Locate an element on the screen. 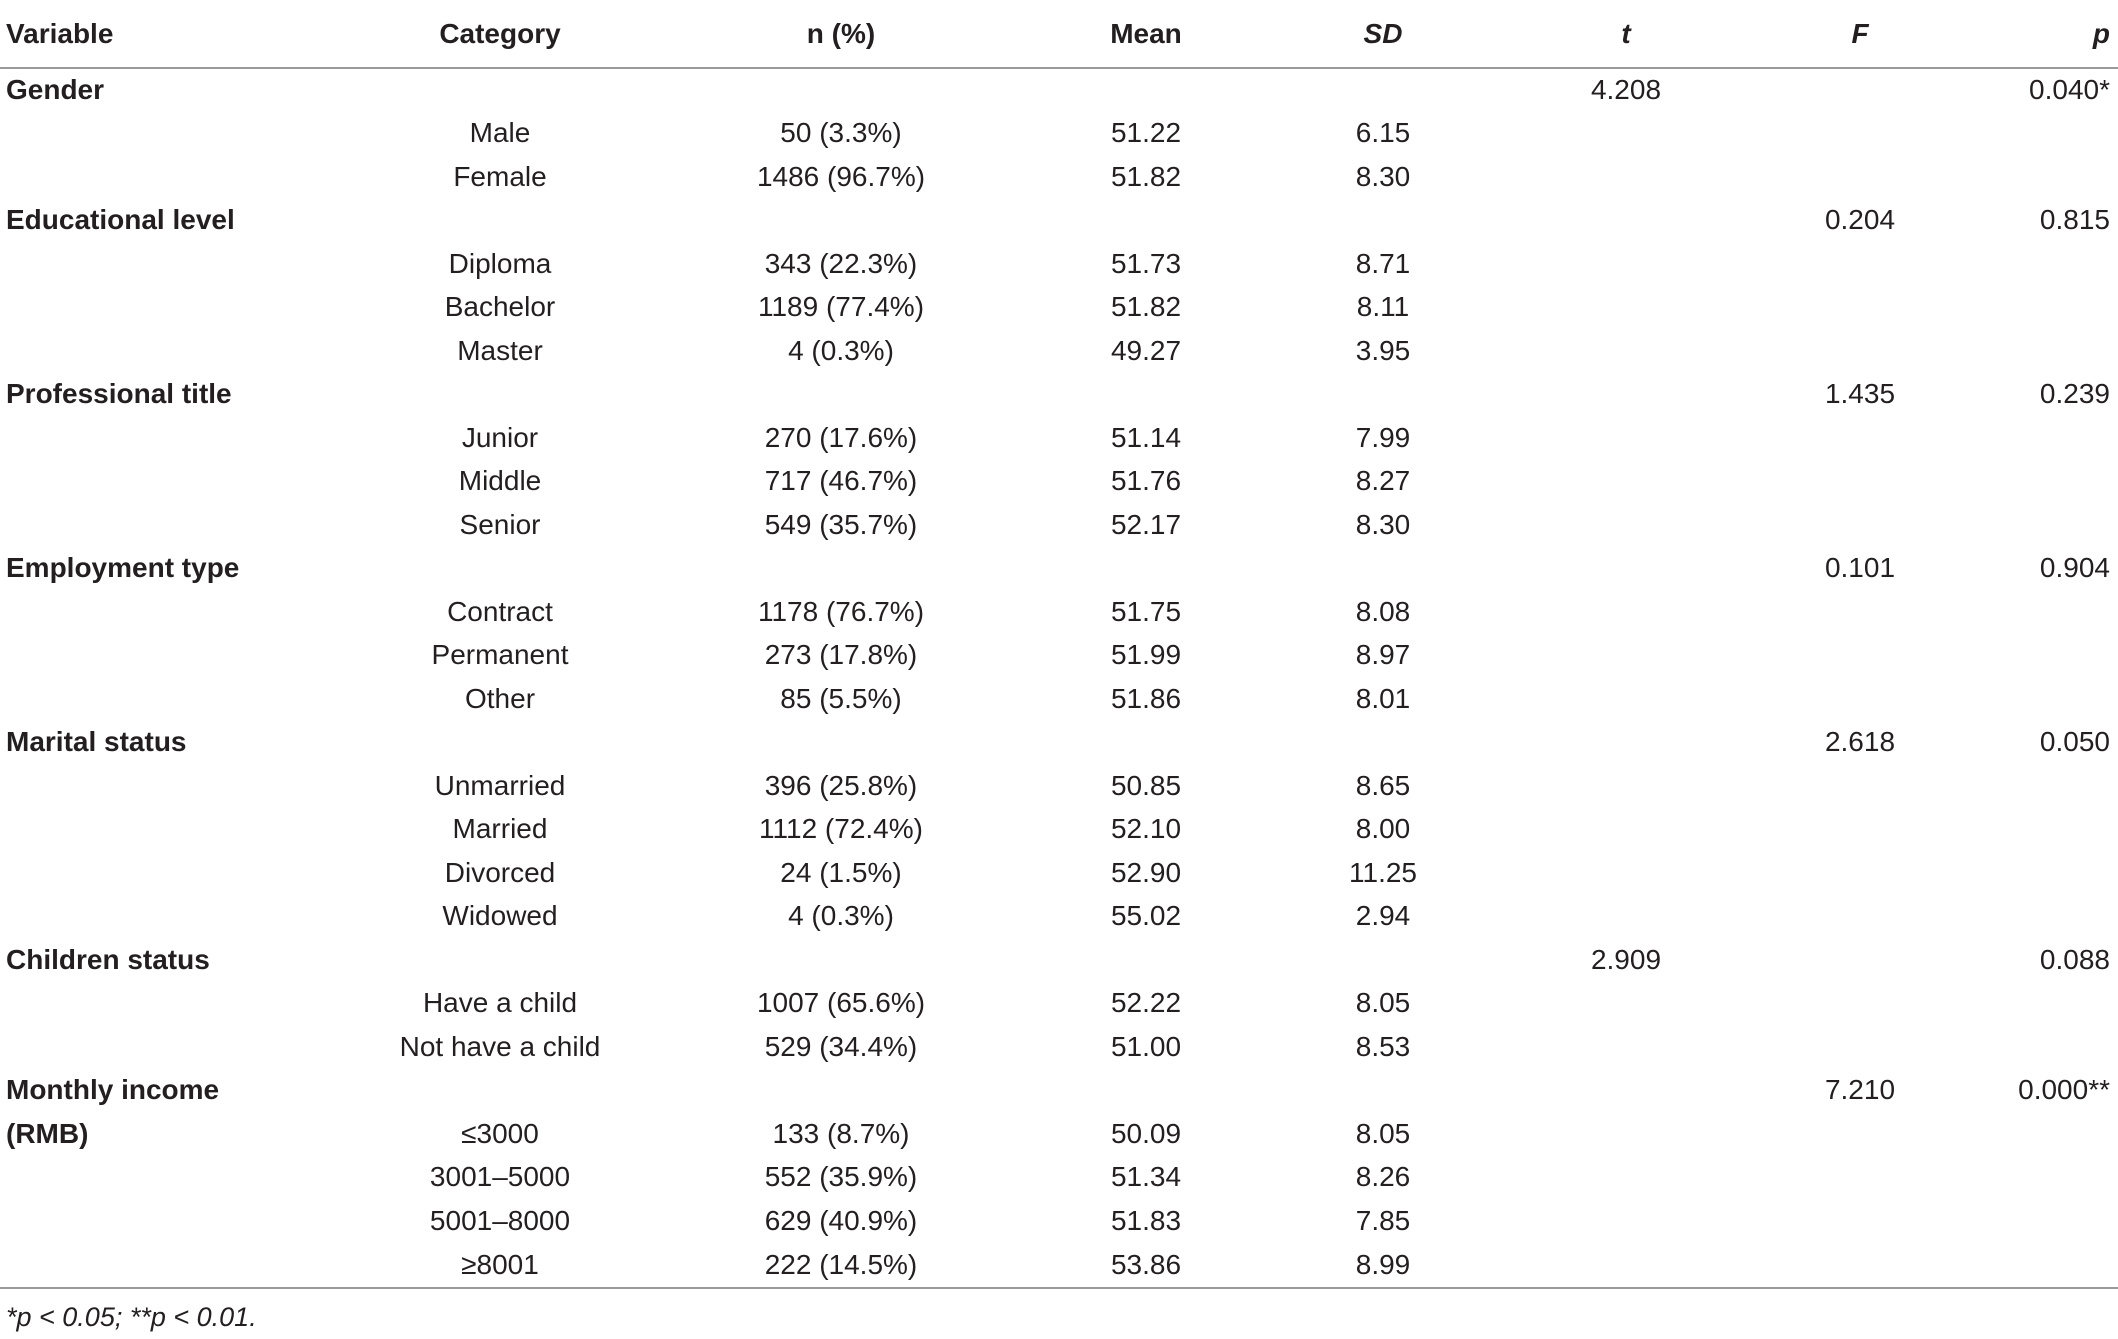  cell-category: Male is located at coordinates (500, 133).